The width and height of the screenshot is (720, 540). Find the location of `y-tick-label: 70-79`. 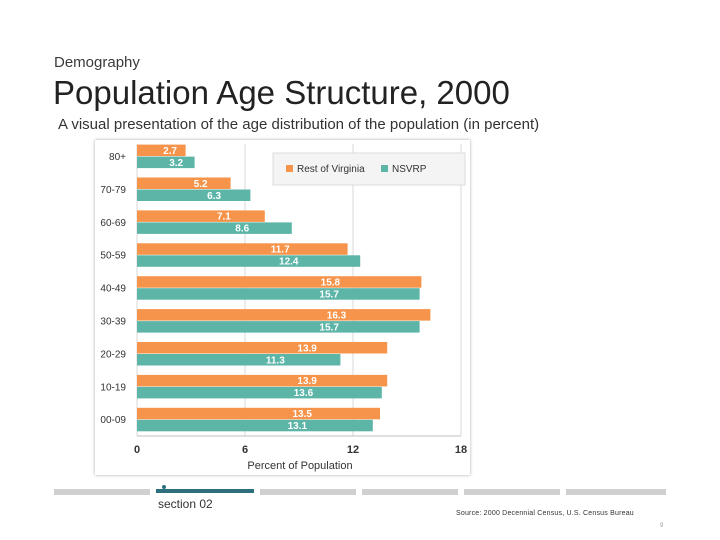

y-tick-label: 70-79 is located at coordinates (113, 190).